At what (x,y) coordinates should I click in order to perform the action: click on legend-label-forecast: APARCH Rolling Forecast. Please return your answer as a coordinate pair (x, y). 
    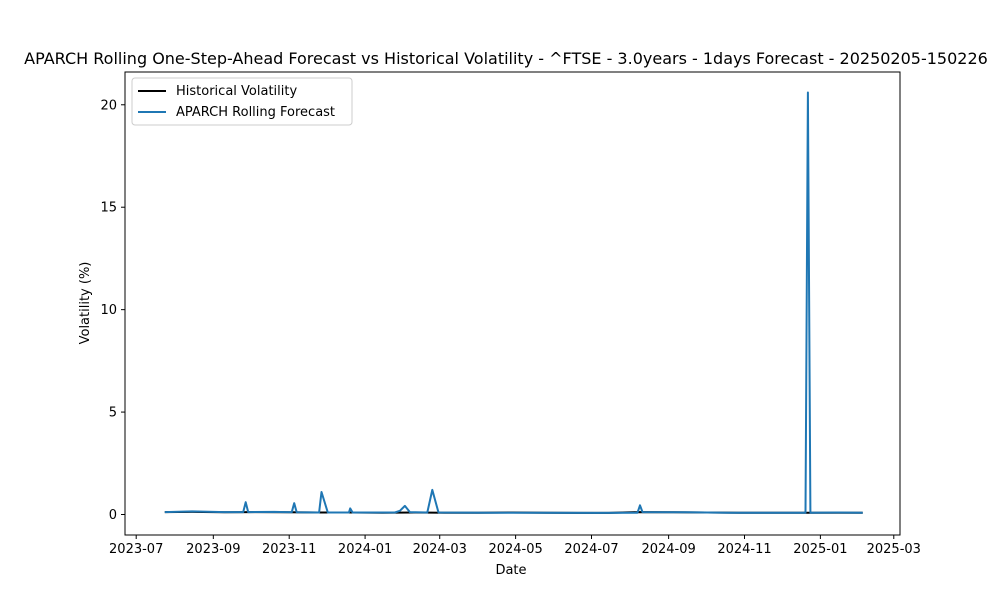
    Looking at the image, I should click on (255, 112).